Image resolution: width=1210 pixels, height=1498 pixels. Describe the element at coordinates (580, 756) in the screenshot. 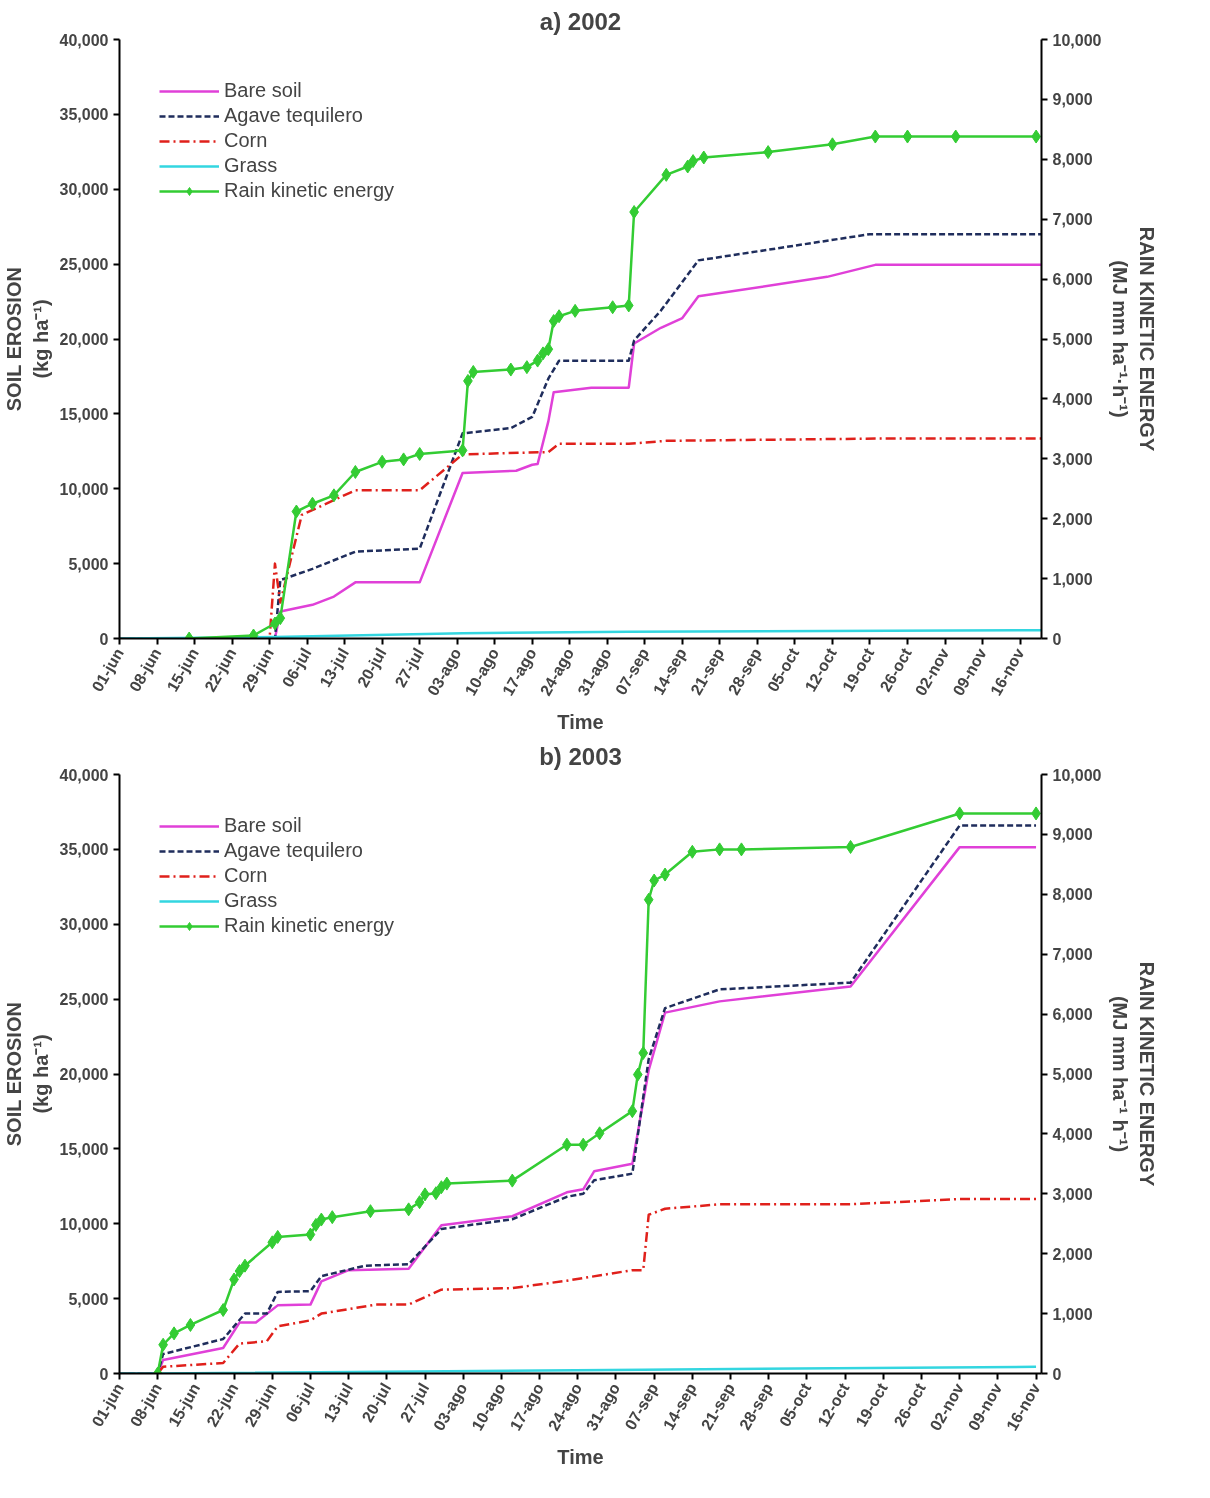

I see `chart-title: b) 2003` at that location.